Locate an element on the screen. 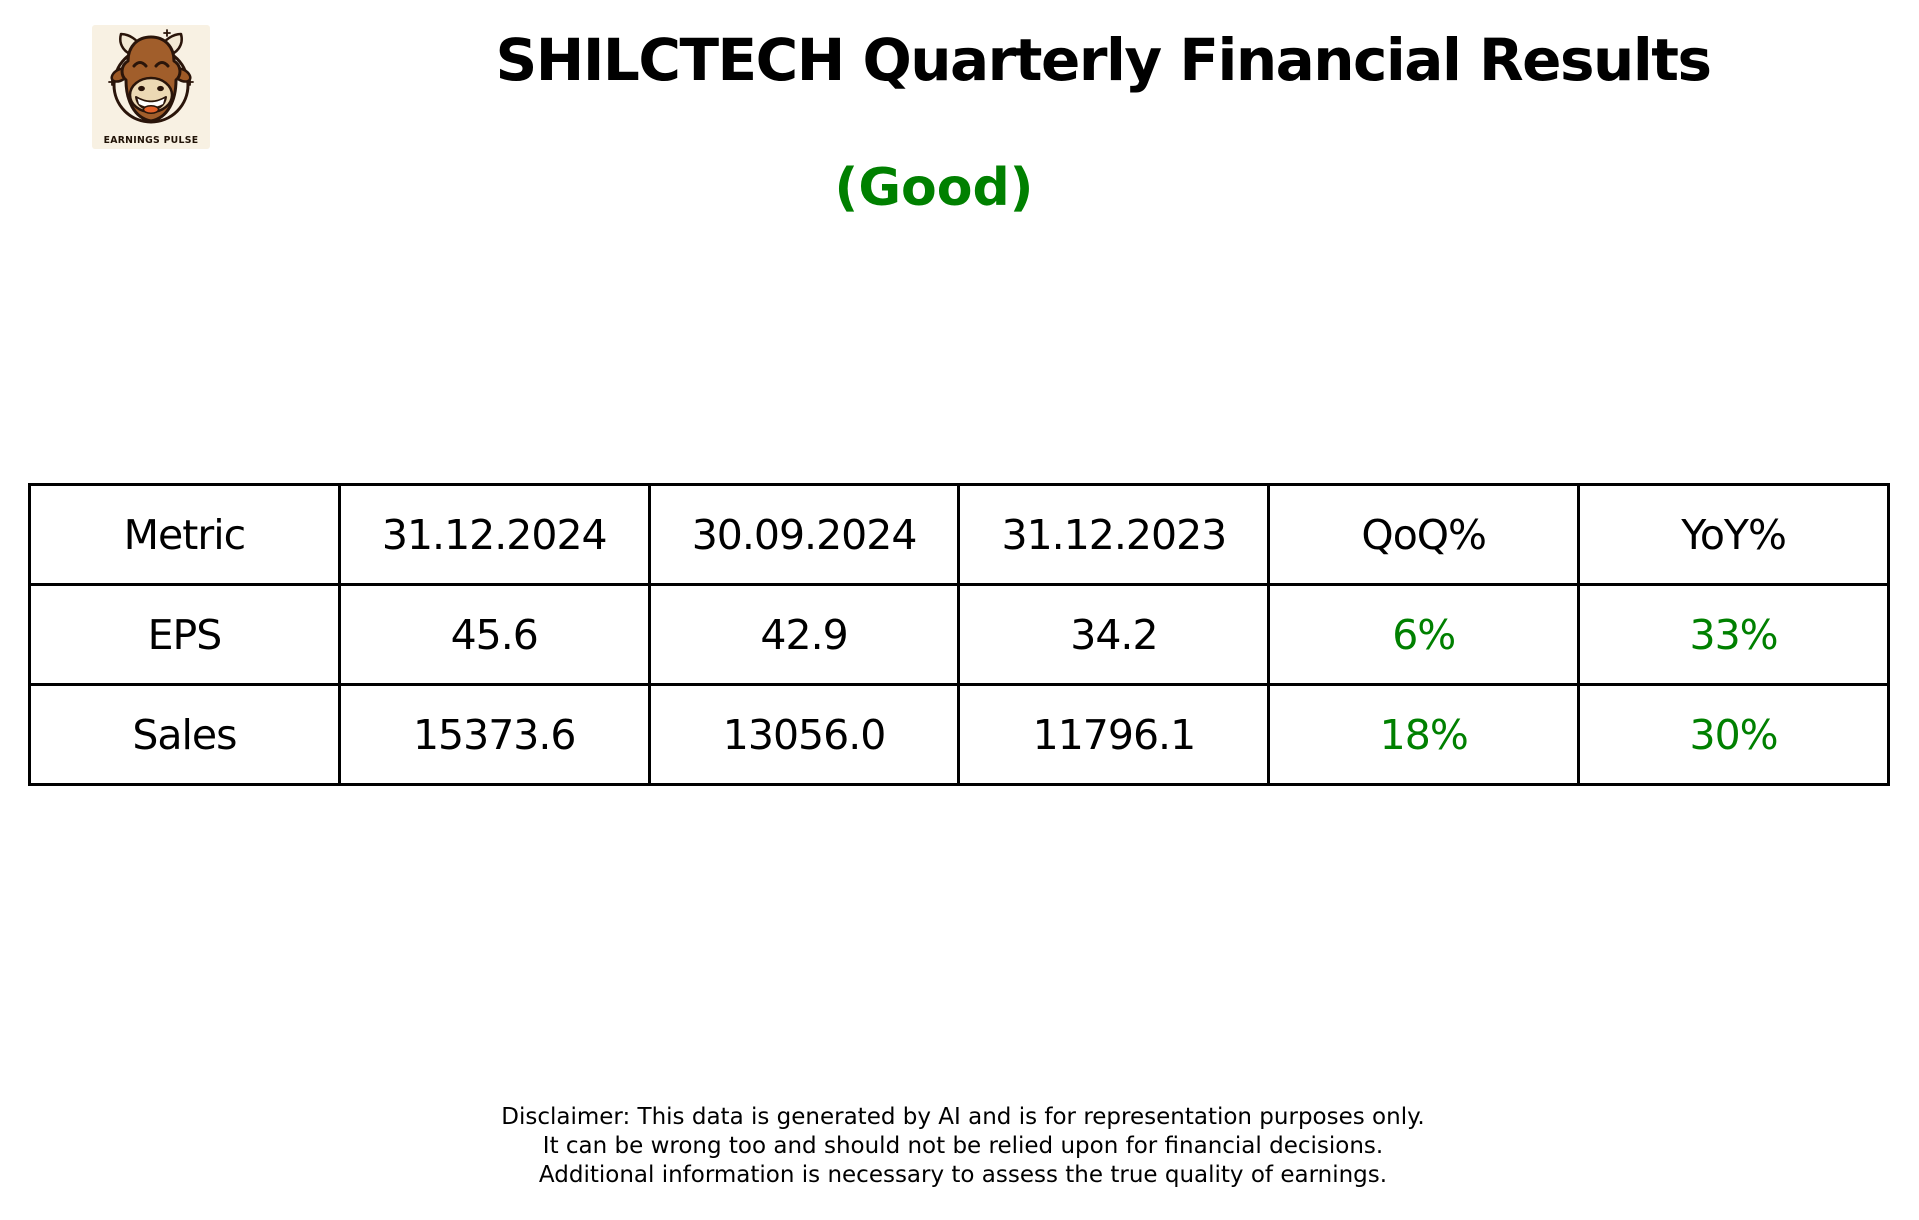 The image size is (1919, 1220). table-row-eps: EPS 45.6 42.9 34.2 6% 33% is located at coordinates (959, 634).